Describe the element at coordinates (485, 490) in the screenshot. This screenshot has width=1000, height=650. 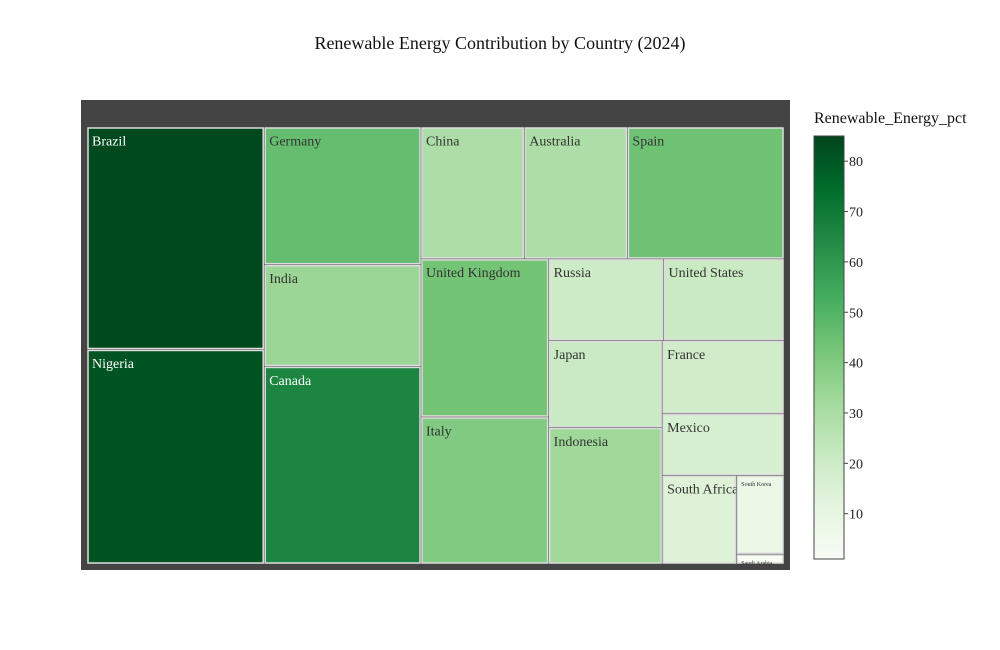
I see `tile-italy` at that location.